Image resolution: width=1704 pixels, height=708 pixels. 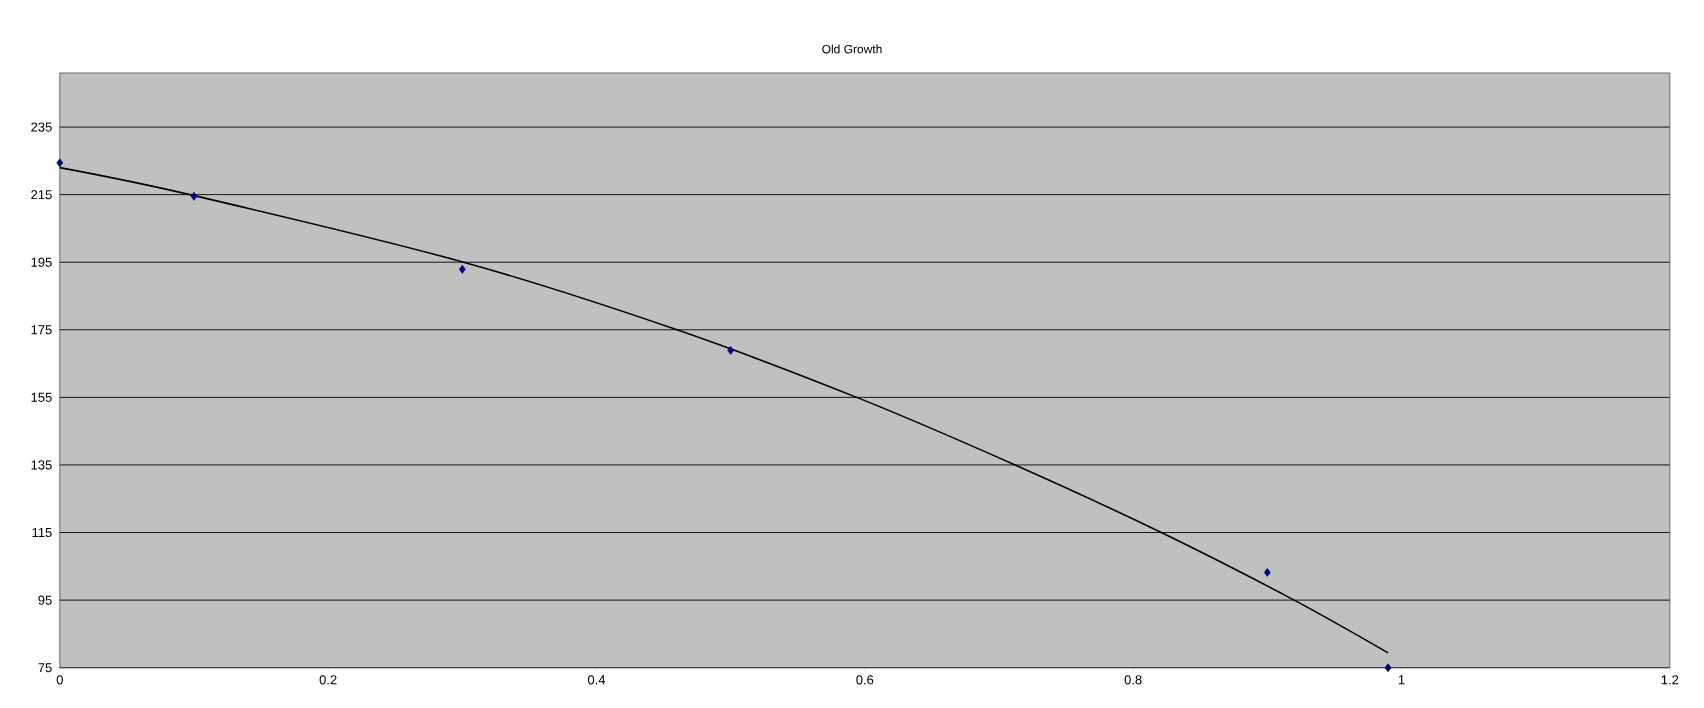 I want to click on y-tick-label: 175, so click(x=41, y=330).